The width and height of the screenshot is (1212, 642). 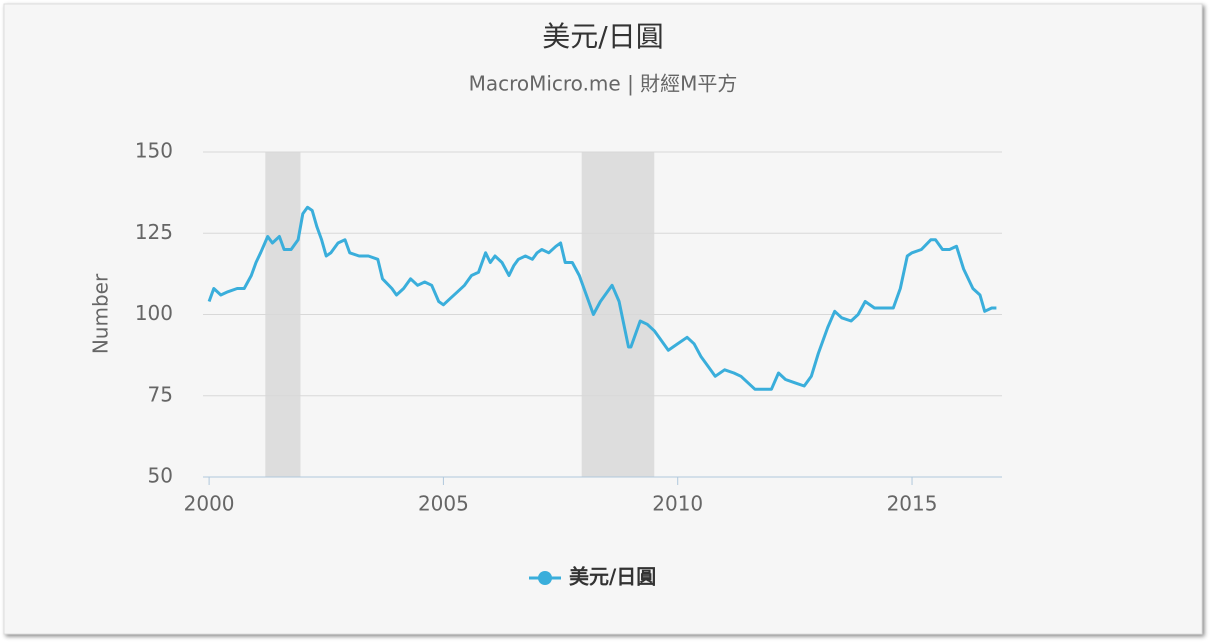 I want to click on y-tick-label: 100, so click(x=154, y=313).